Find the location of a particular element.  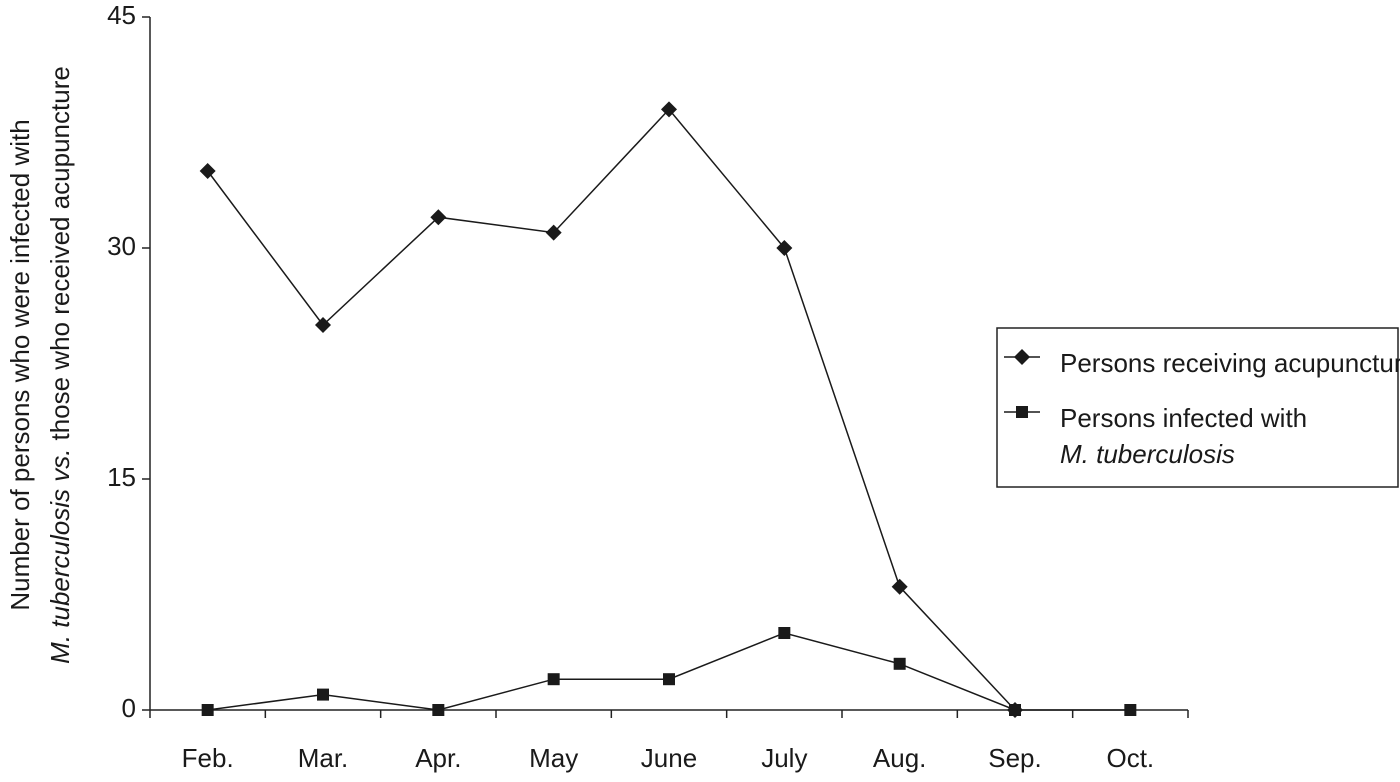

legend-box is located at coordinates (1197, 407).